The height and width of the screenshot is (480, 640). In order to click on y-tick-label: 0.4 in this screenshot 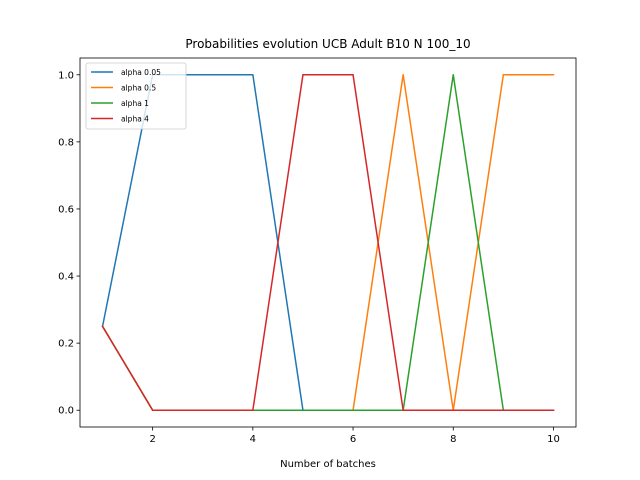, I will do `click(66, 277)`.